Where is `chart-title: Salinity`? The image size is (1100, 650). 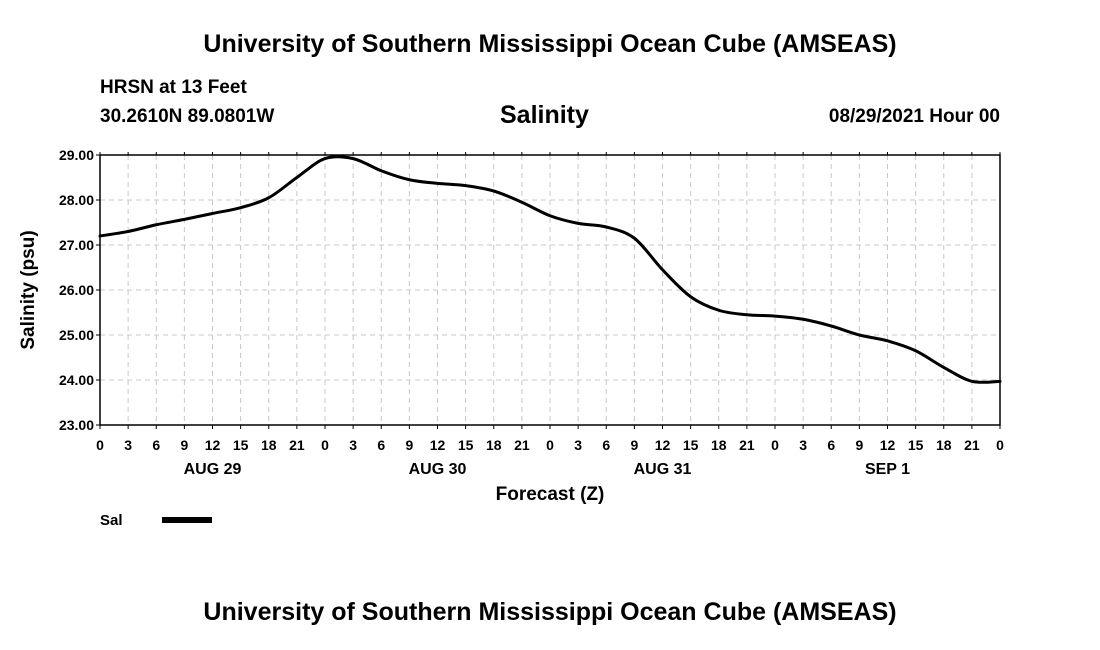
chart-title: Salinity is located at coordinates (544, 115).